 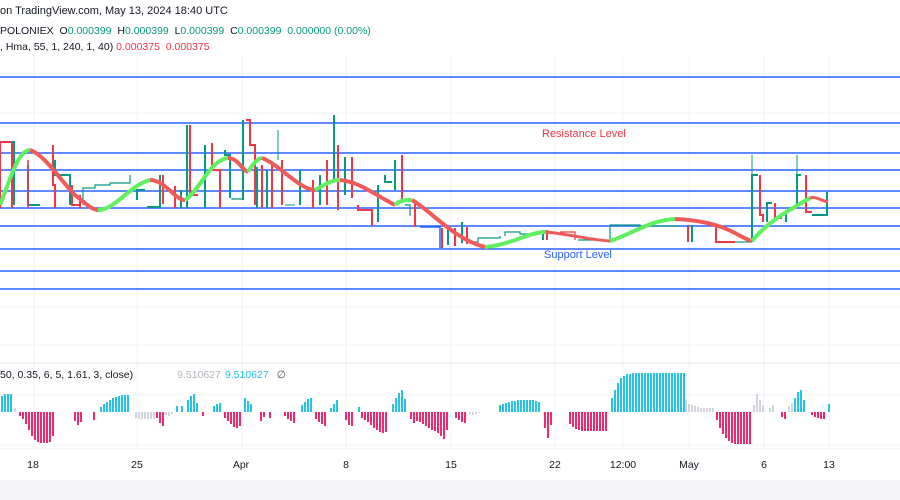 What do you see at coordinates (623, 465) in the screenshot?
I see `time-tick: 12:00` at bounding box center [623, 465].